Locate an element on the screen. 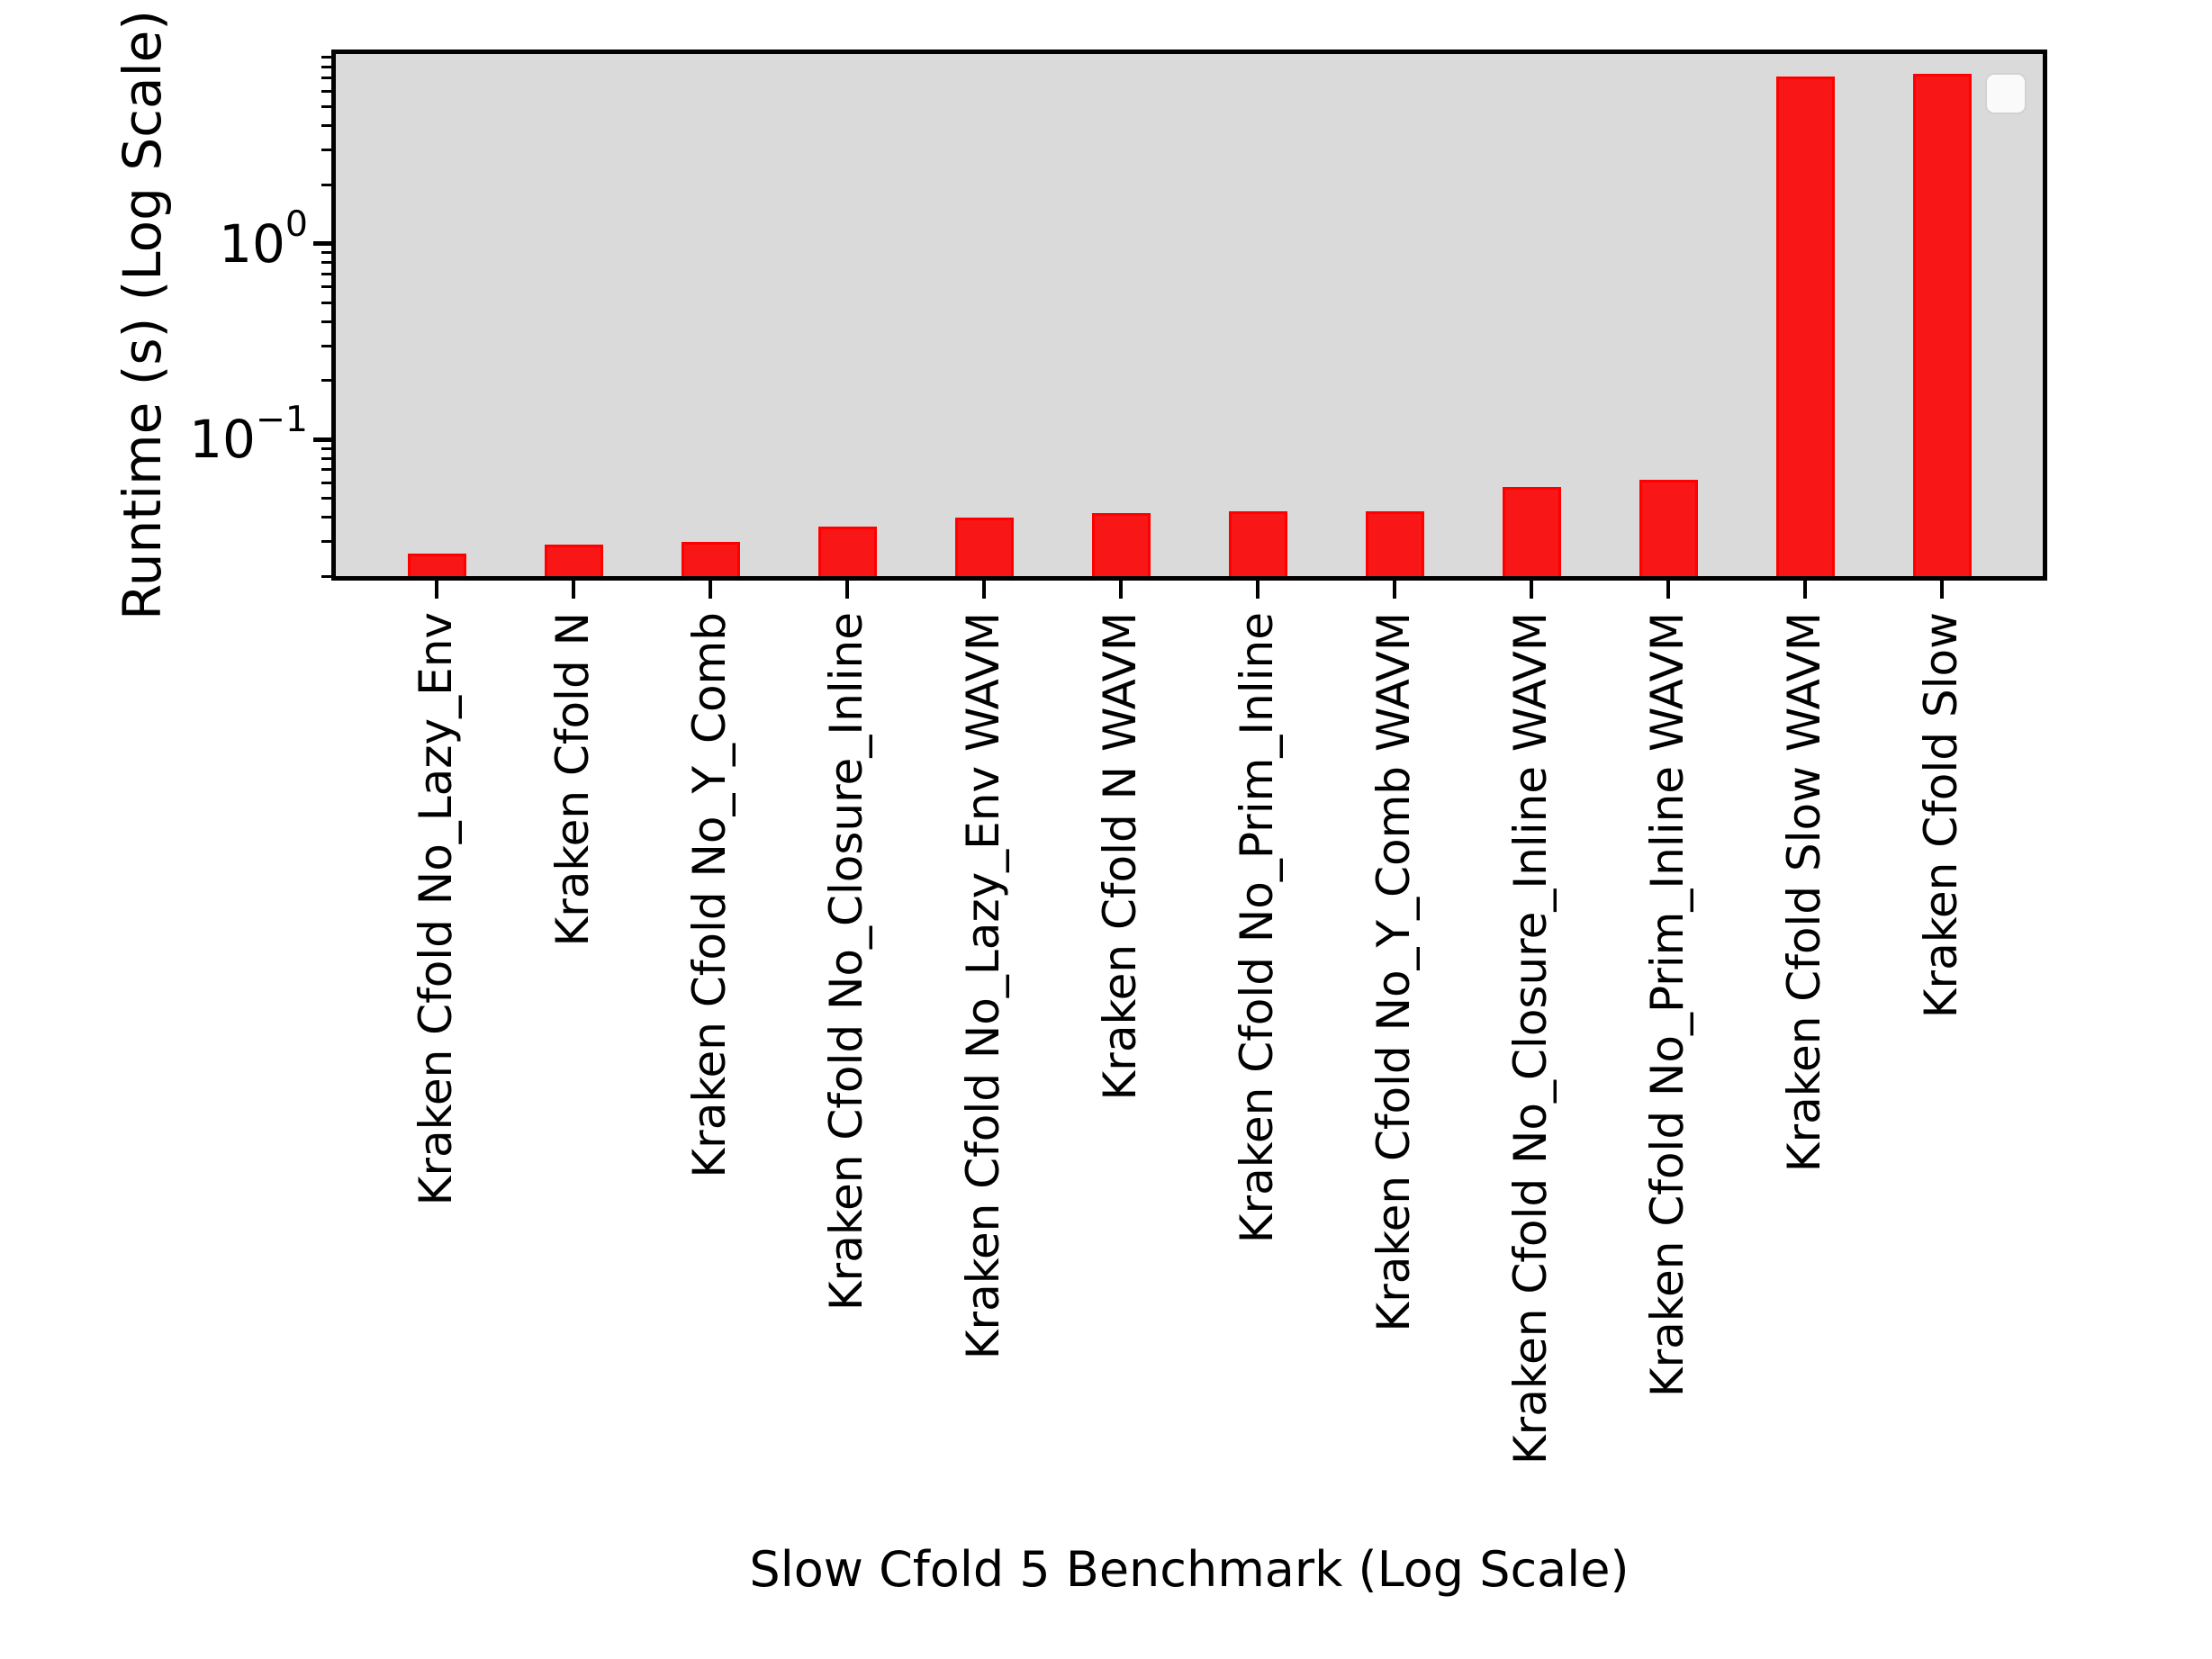 This screenshot has height=1659, width=2212. x-tick-label: Kraken Cfold No_Prim_Inline is located at coordinates (1257, 928).